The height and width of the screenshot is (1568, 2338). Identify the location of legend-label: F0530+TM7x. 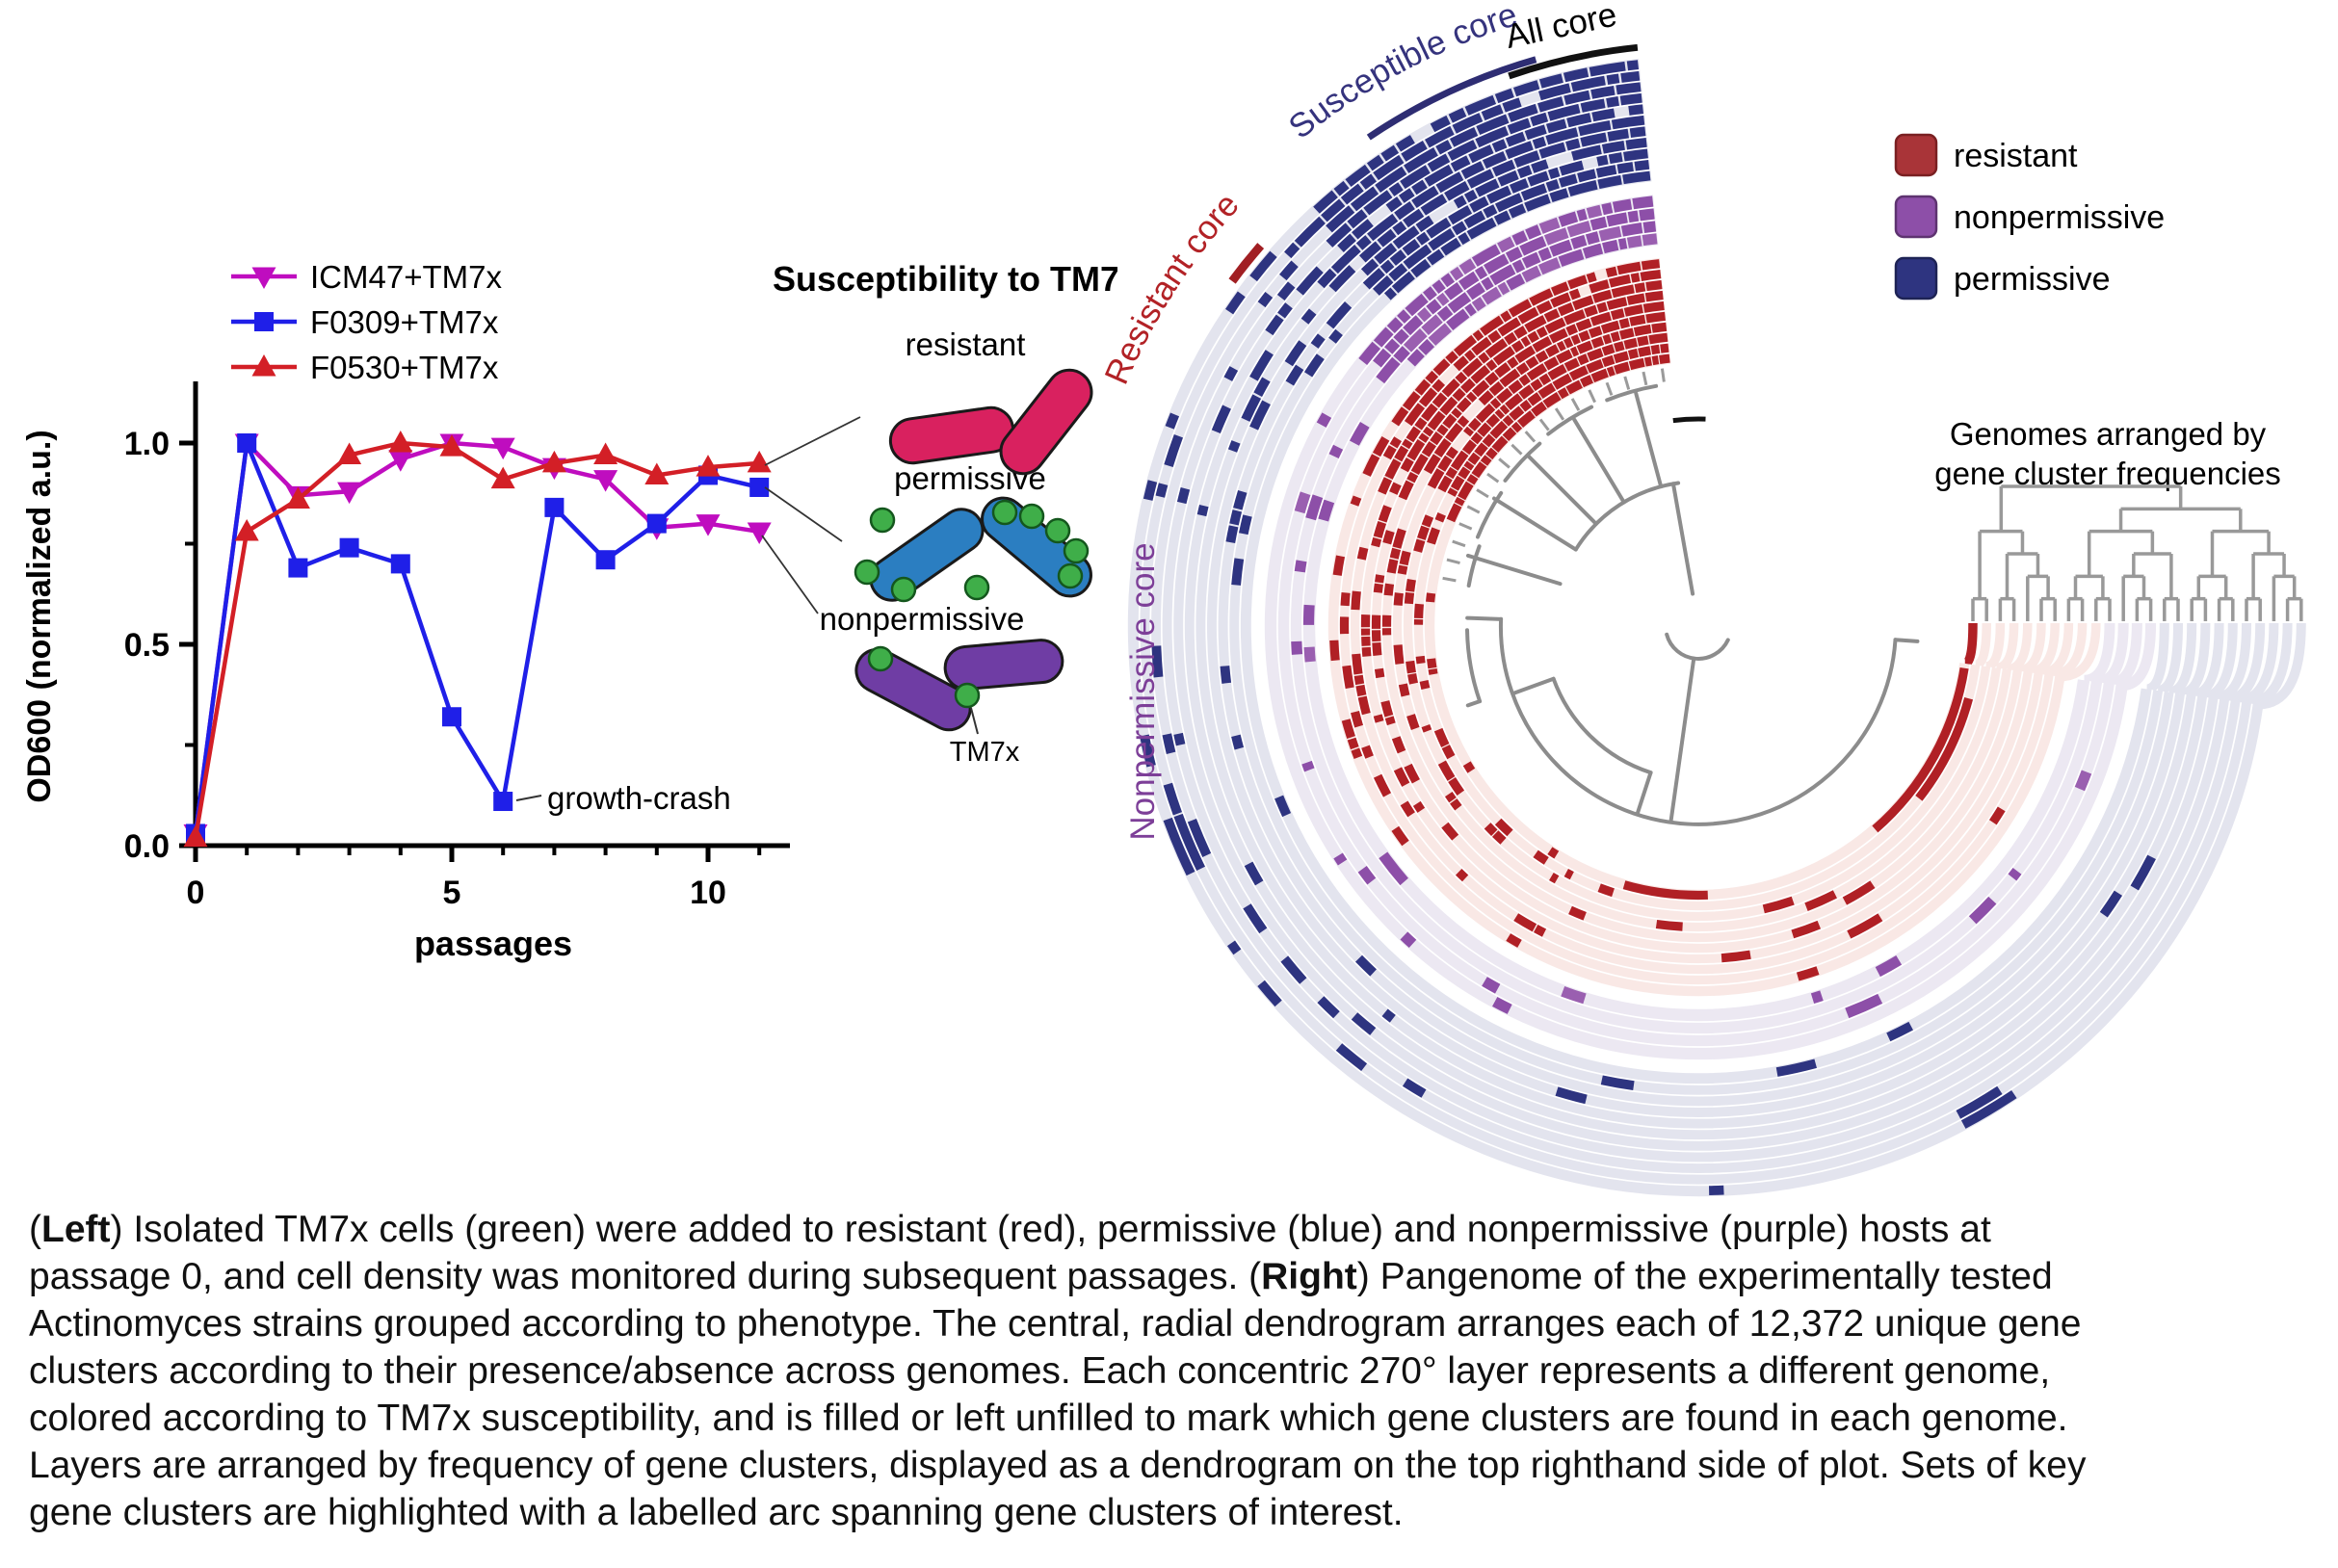
(404, 367).